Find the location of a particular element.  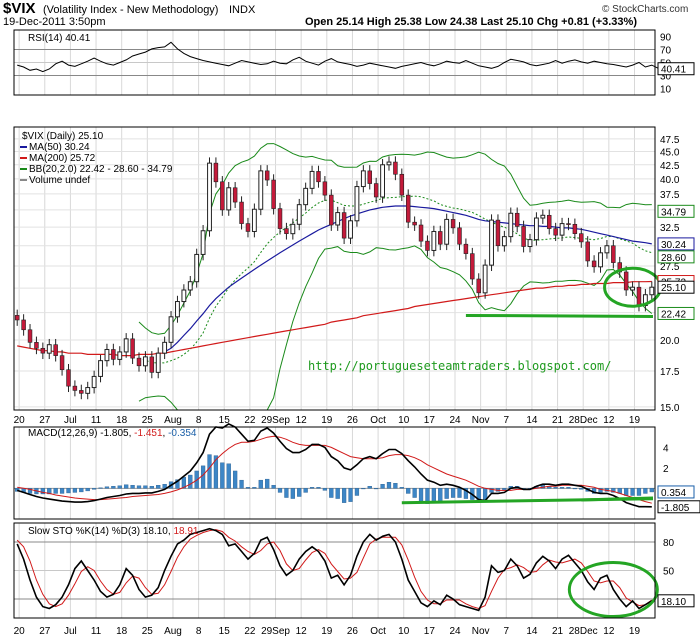

legend-label: Volume undef is located at coordinates (59, 180).